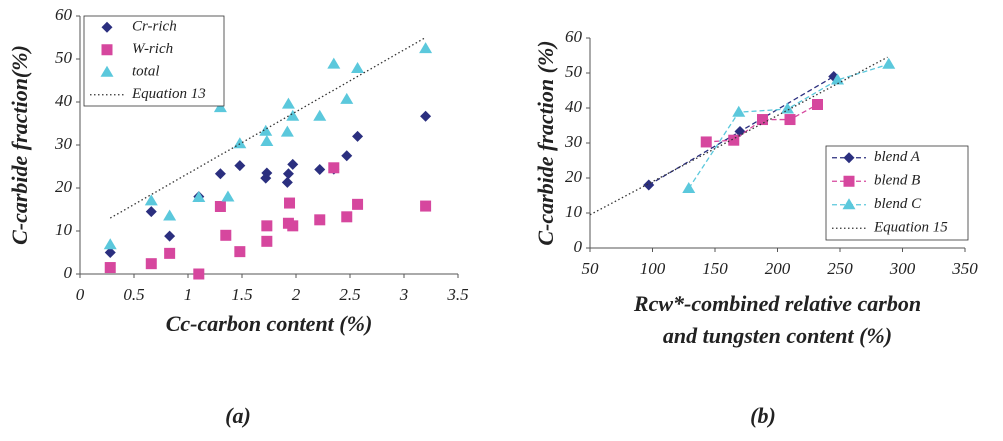  Describe the element at coordinates (910, 228) in the screenshot. I see `legend-label: Equation 15` at that location.